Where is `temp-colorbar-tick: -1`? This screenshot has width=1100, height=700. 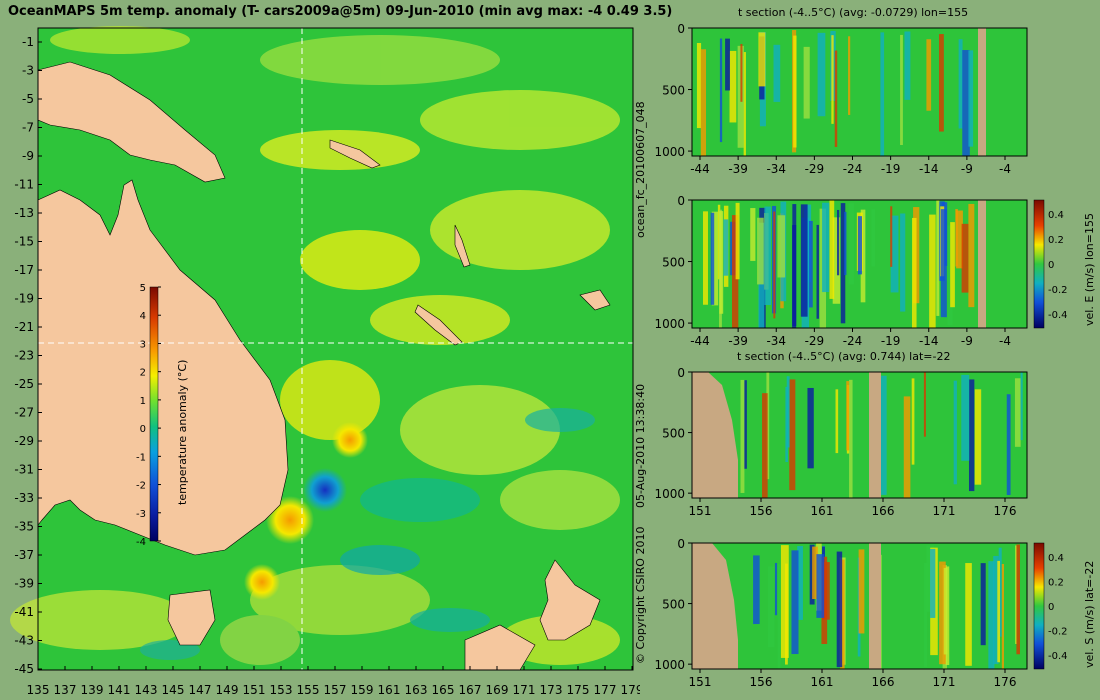
temp-colorbar-tick: -1 is located at coordinates (141, 457).